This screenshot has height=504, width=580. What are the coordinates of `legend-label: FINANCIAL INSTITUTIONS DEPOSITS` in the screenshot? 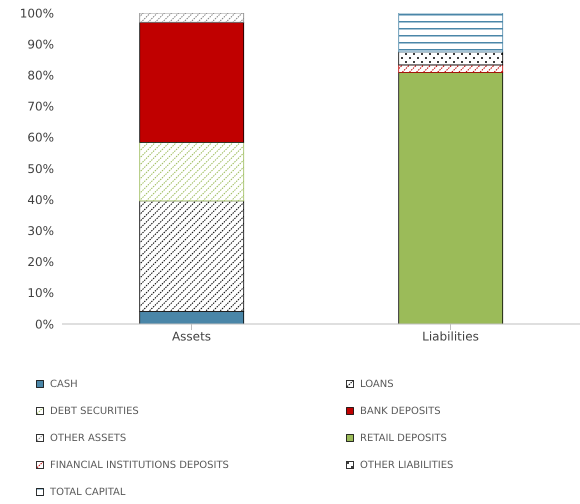 It's located at (139, 465).